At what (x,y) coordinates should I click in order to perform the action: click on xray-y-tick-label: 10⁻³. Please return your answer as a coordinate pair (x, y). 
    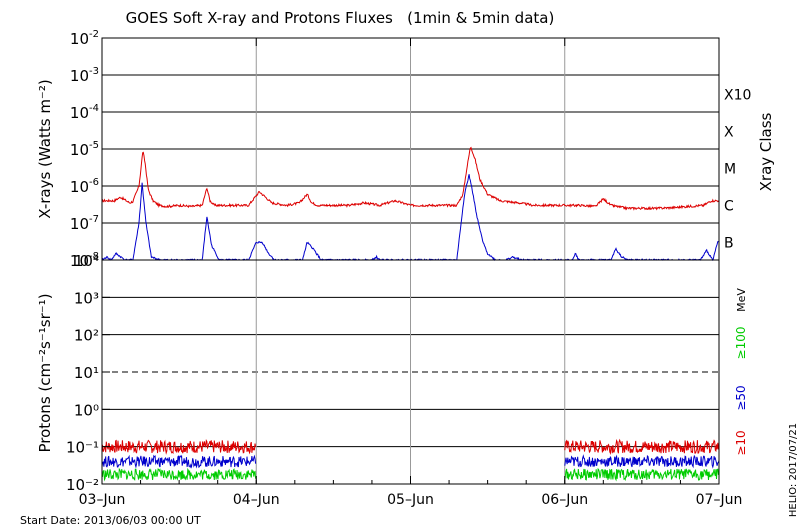
    Looking at the image, I should click on (84, 75).